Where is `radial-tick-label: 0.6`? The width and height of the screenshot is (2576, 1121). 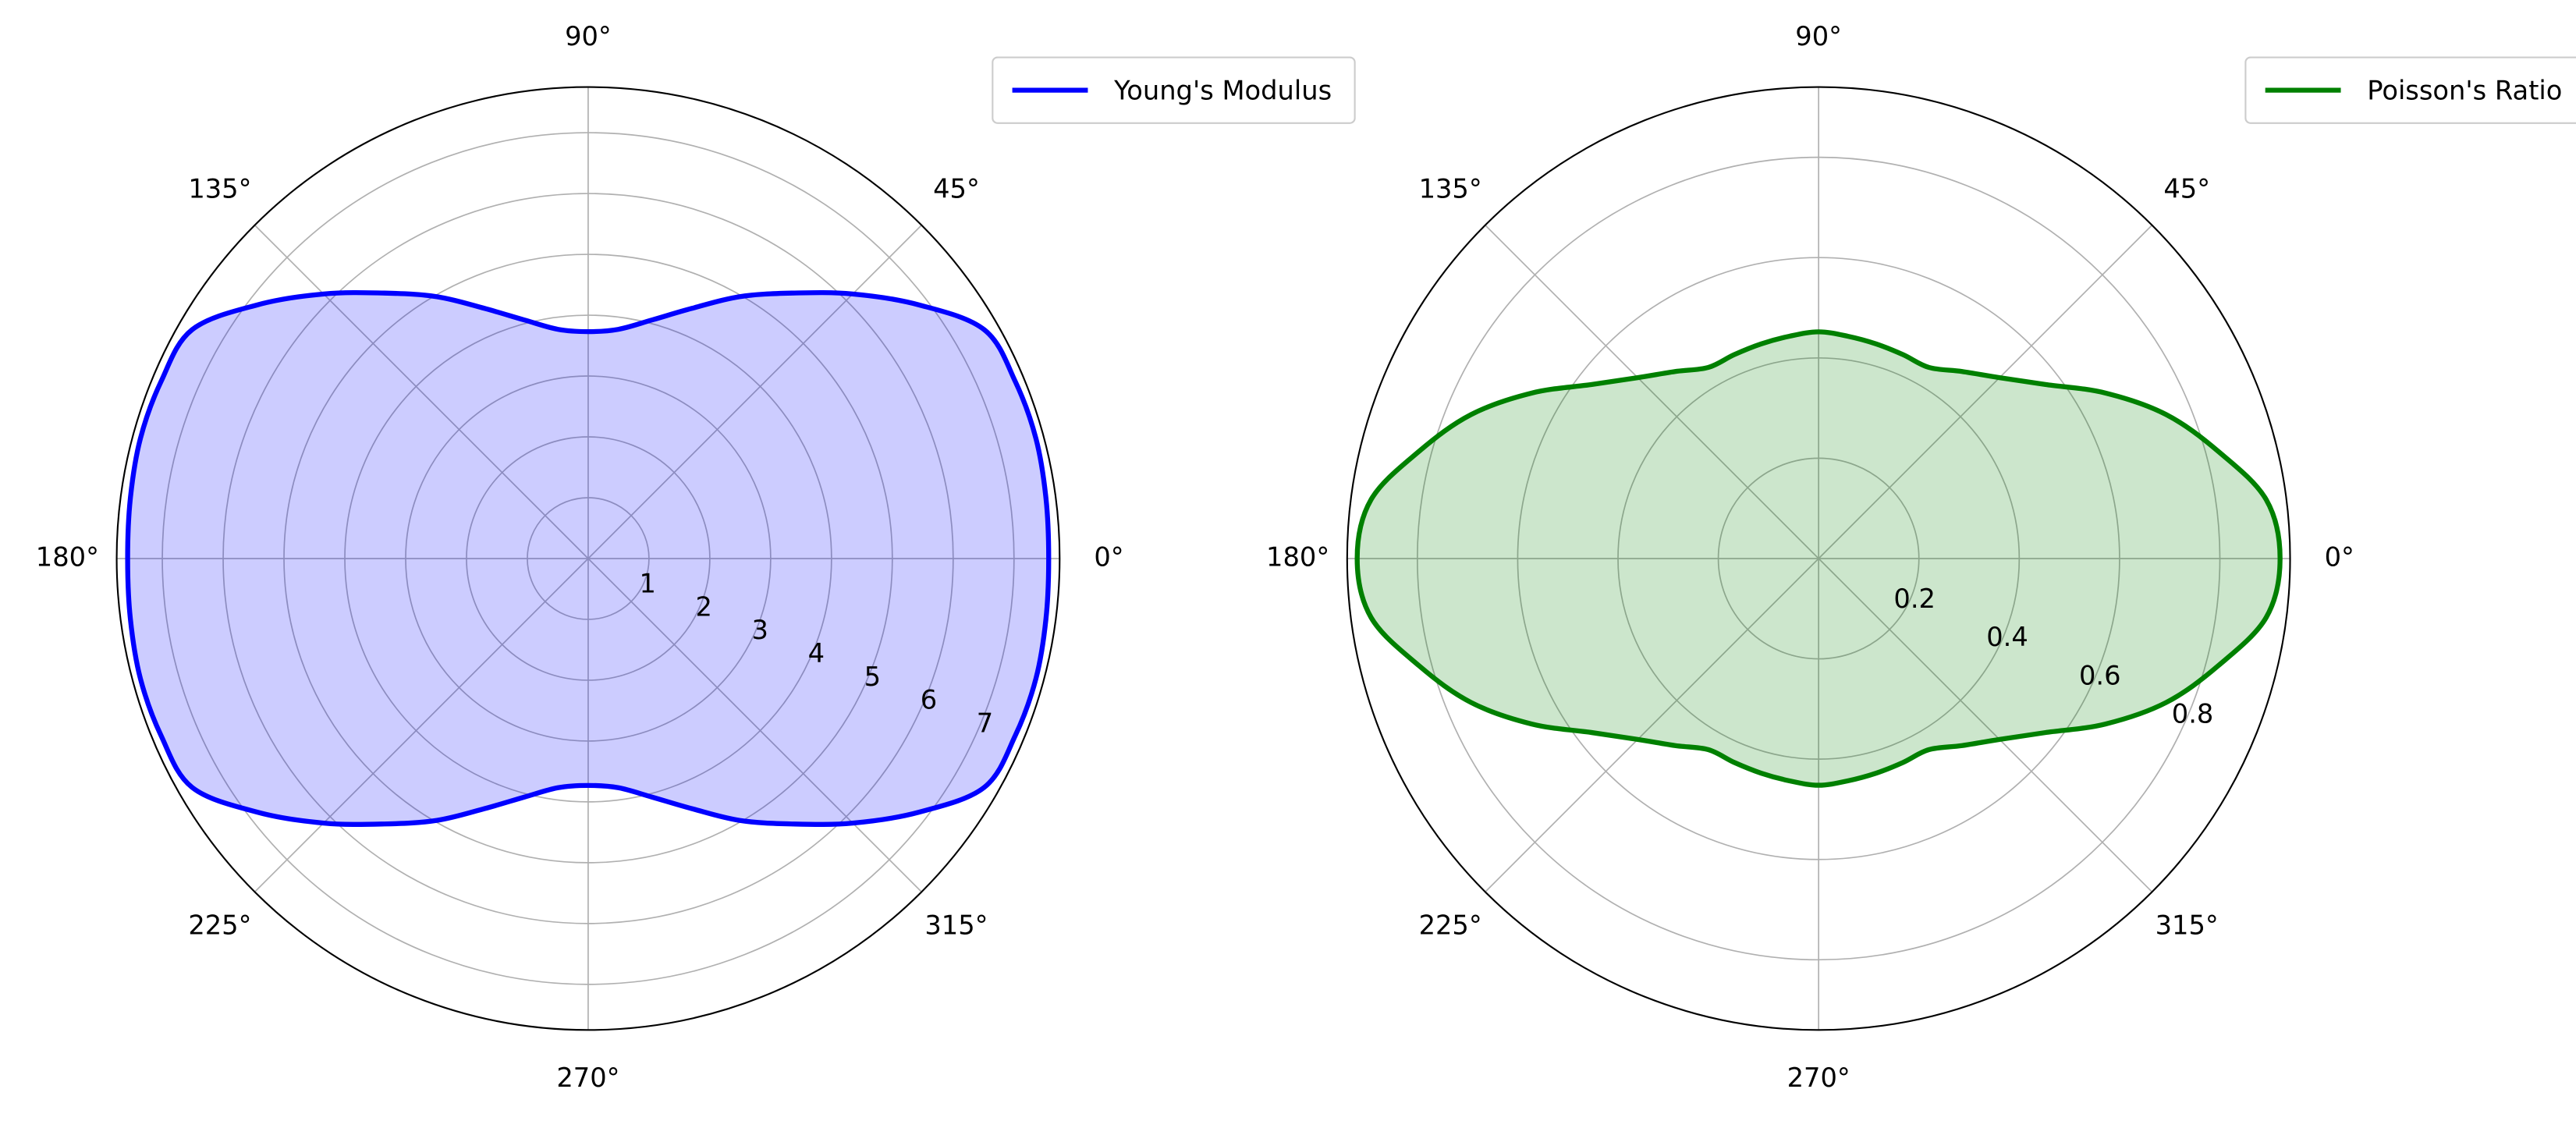
radial-tick-label: 0.6 is located at coordinates (2100, 675).